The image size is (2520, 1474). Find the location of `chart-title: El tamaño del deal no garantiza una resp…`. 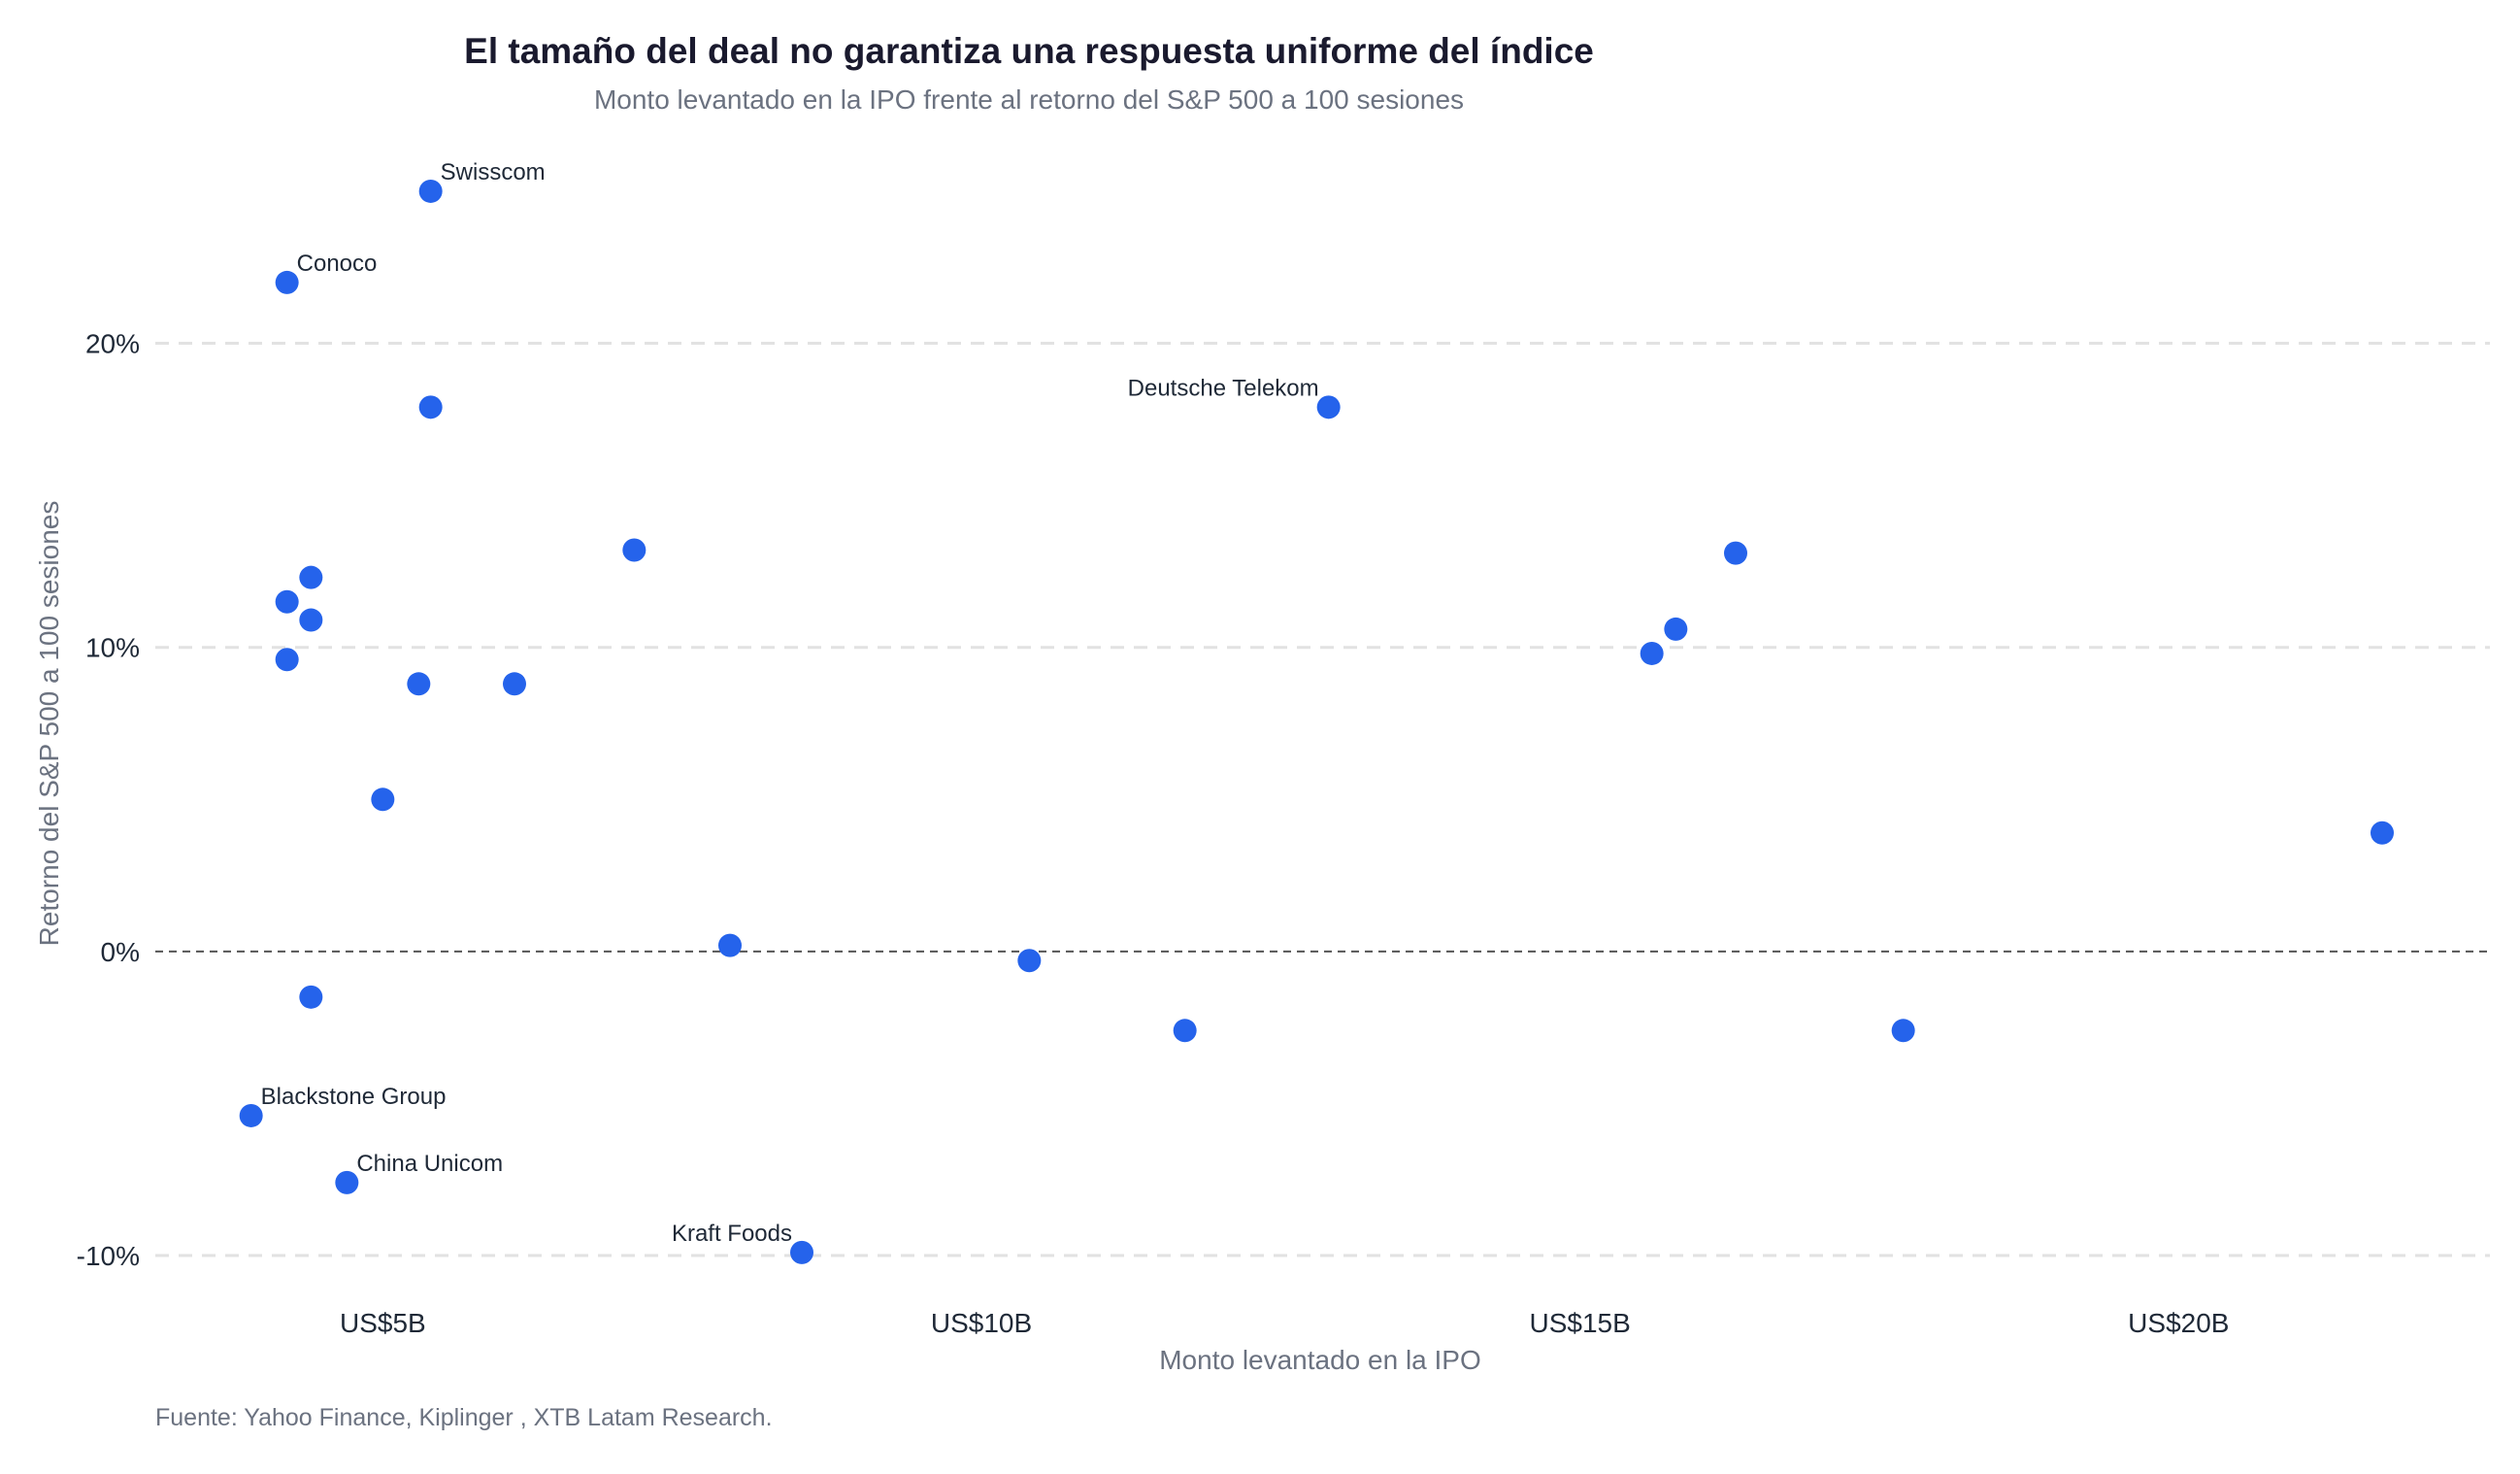

chart-title: El tamaño del deal no garantiza una resp… is located at coordinates (1029, 51).